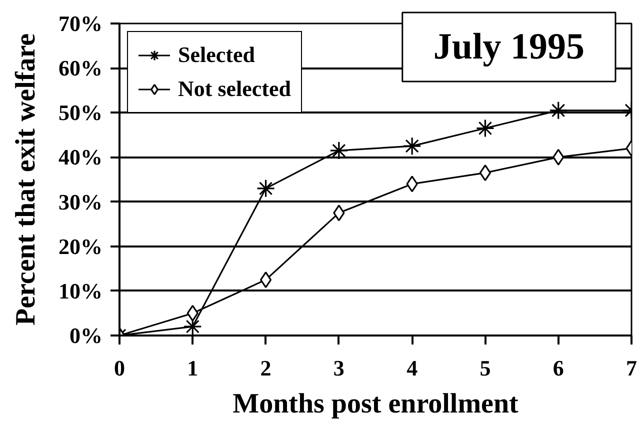 This screenshot has width=638, height=434. Describe the element at coordinates (216, 55) in the screenshot. I see `legend-label: Selected` at that location.